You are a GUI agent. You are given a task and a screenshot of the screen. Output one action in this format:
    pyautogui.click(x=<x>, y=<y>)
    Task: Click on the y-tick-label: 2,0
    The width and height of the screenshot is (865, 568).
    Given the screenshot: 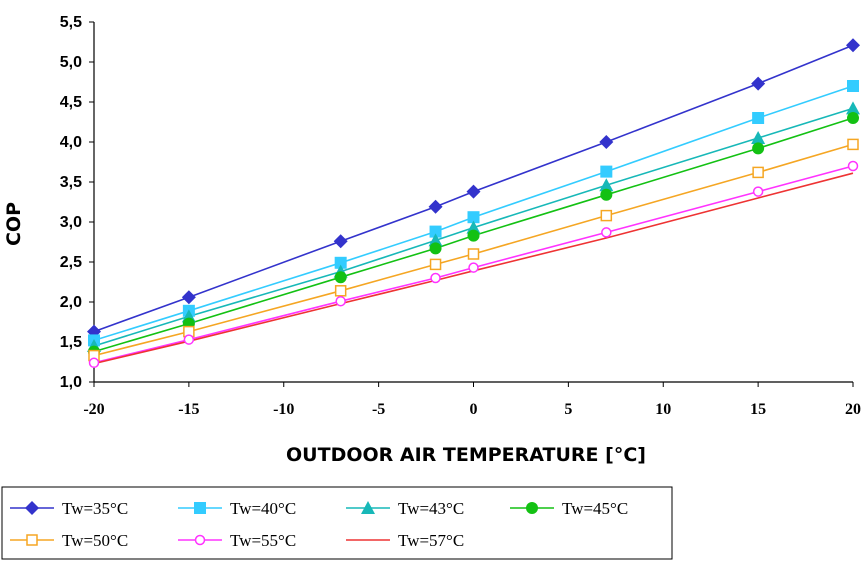 What is the action you would take?
    pyautogui.click(x=71, y=302)
    